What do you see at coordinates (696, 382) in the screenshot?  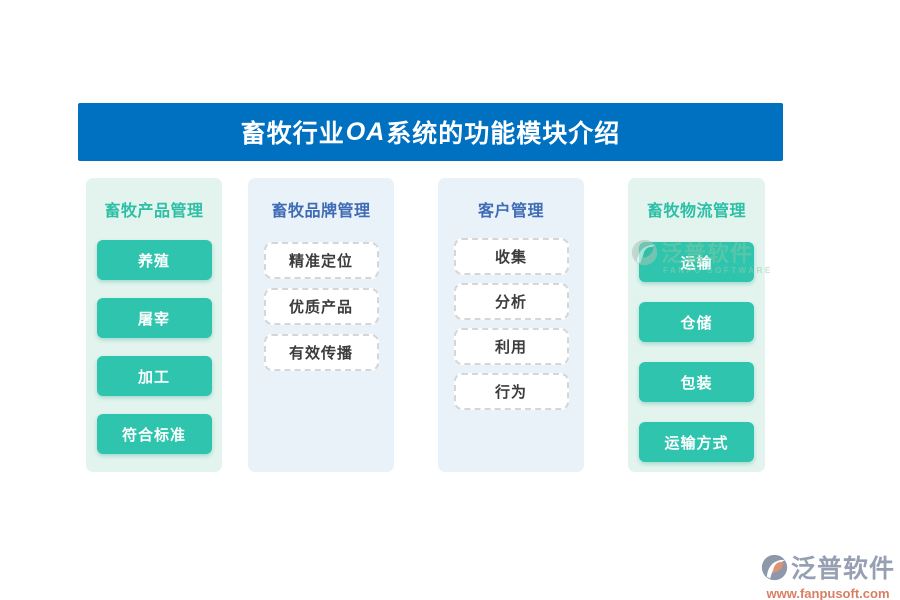 I see `module-button-packaging: 包装` at bounding box center [696, 382].